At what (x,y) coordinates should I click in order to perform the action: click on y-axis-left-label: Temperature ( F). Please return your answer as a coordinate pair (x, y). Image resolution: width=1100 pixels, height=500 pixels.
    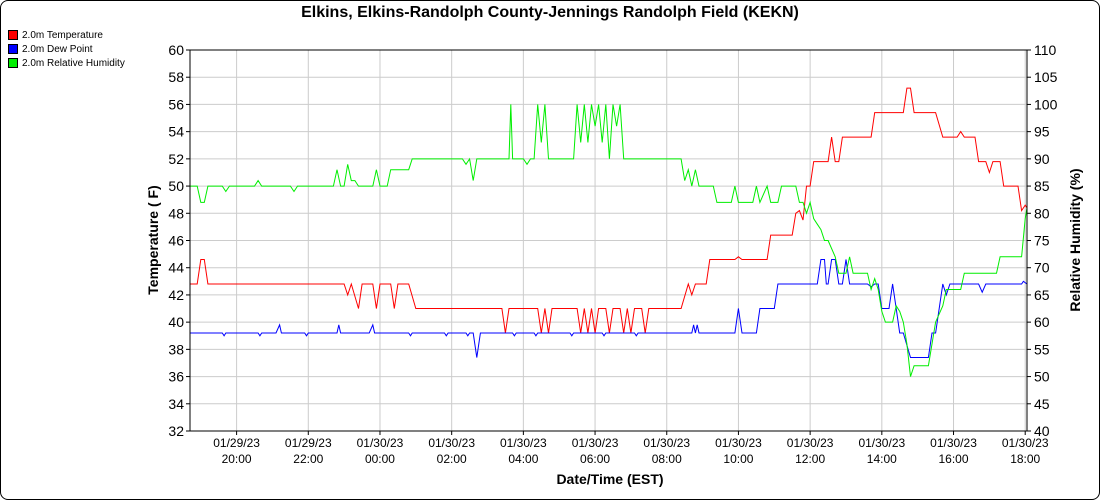
    Looking at the image, I should click on (153, 239).